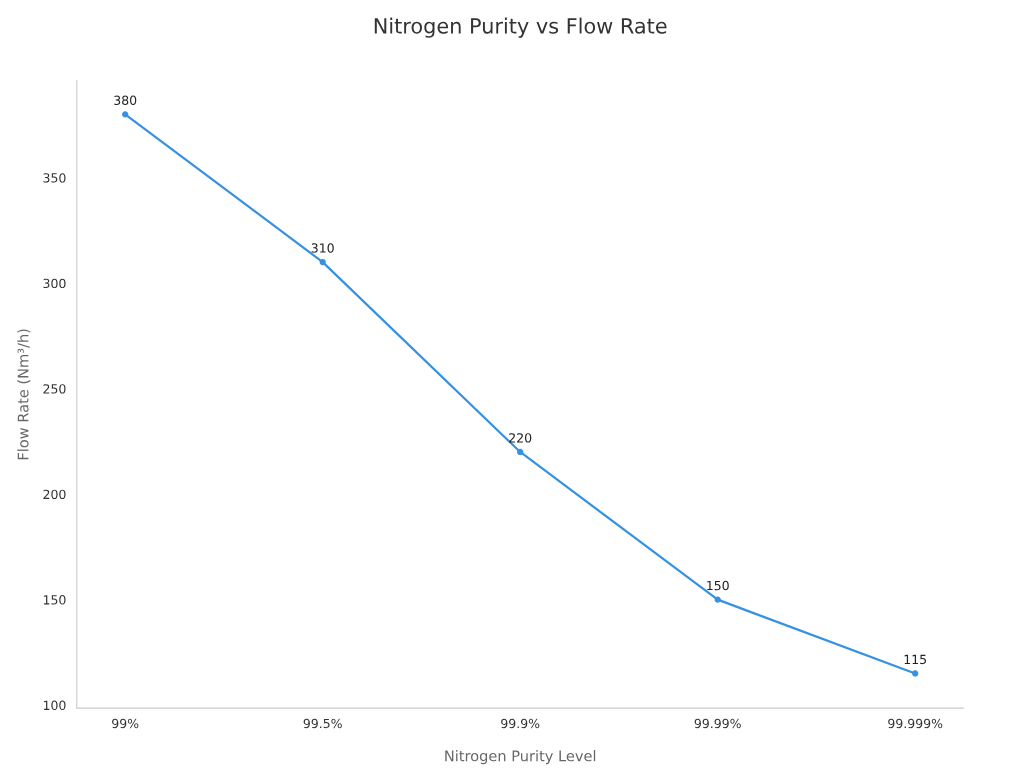  Describe the element at coordinates (915, 723) in the screenshot. I see `x-tick-label: 99.999%` at that location.